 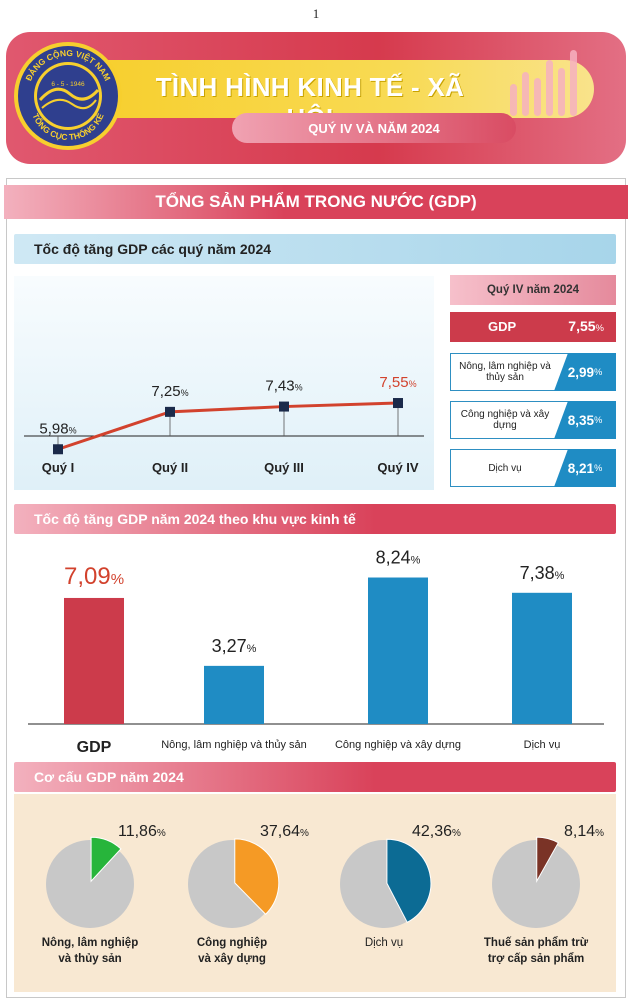 I want to click on pie-value-label: 8,14%, so click(x=584, y=831).